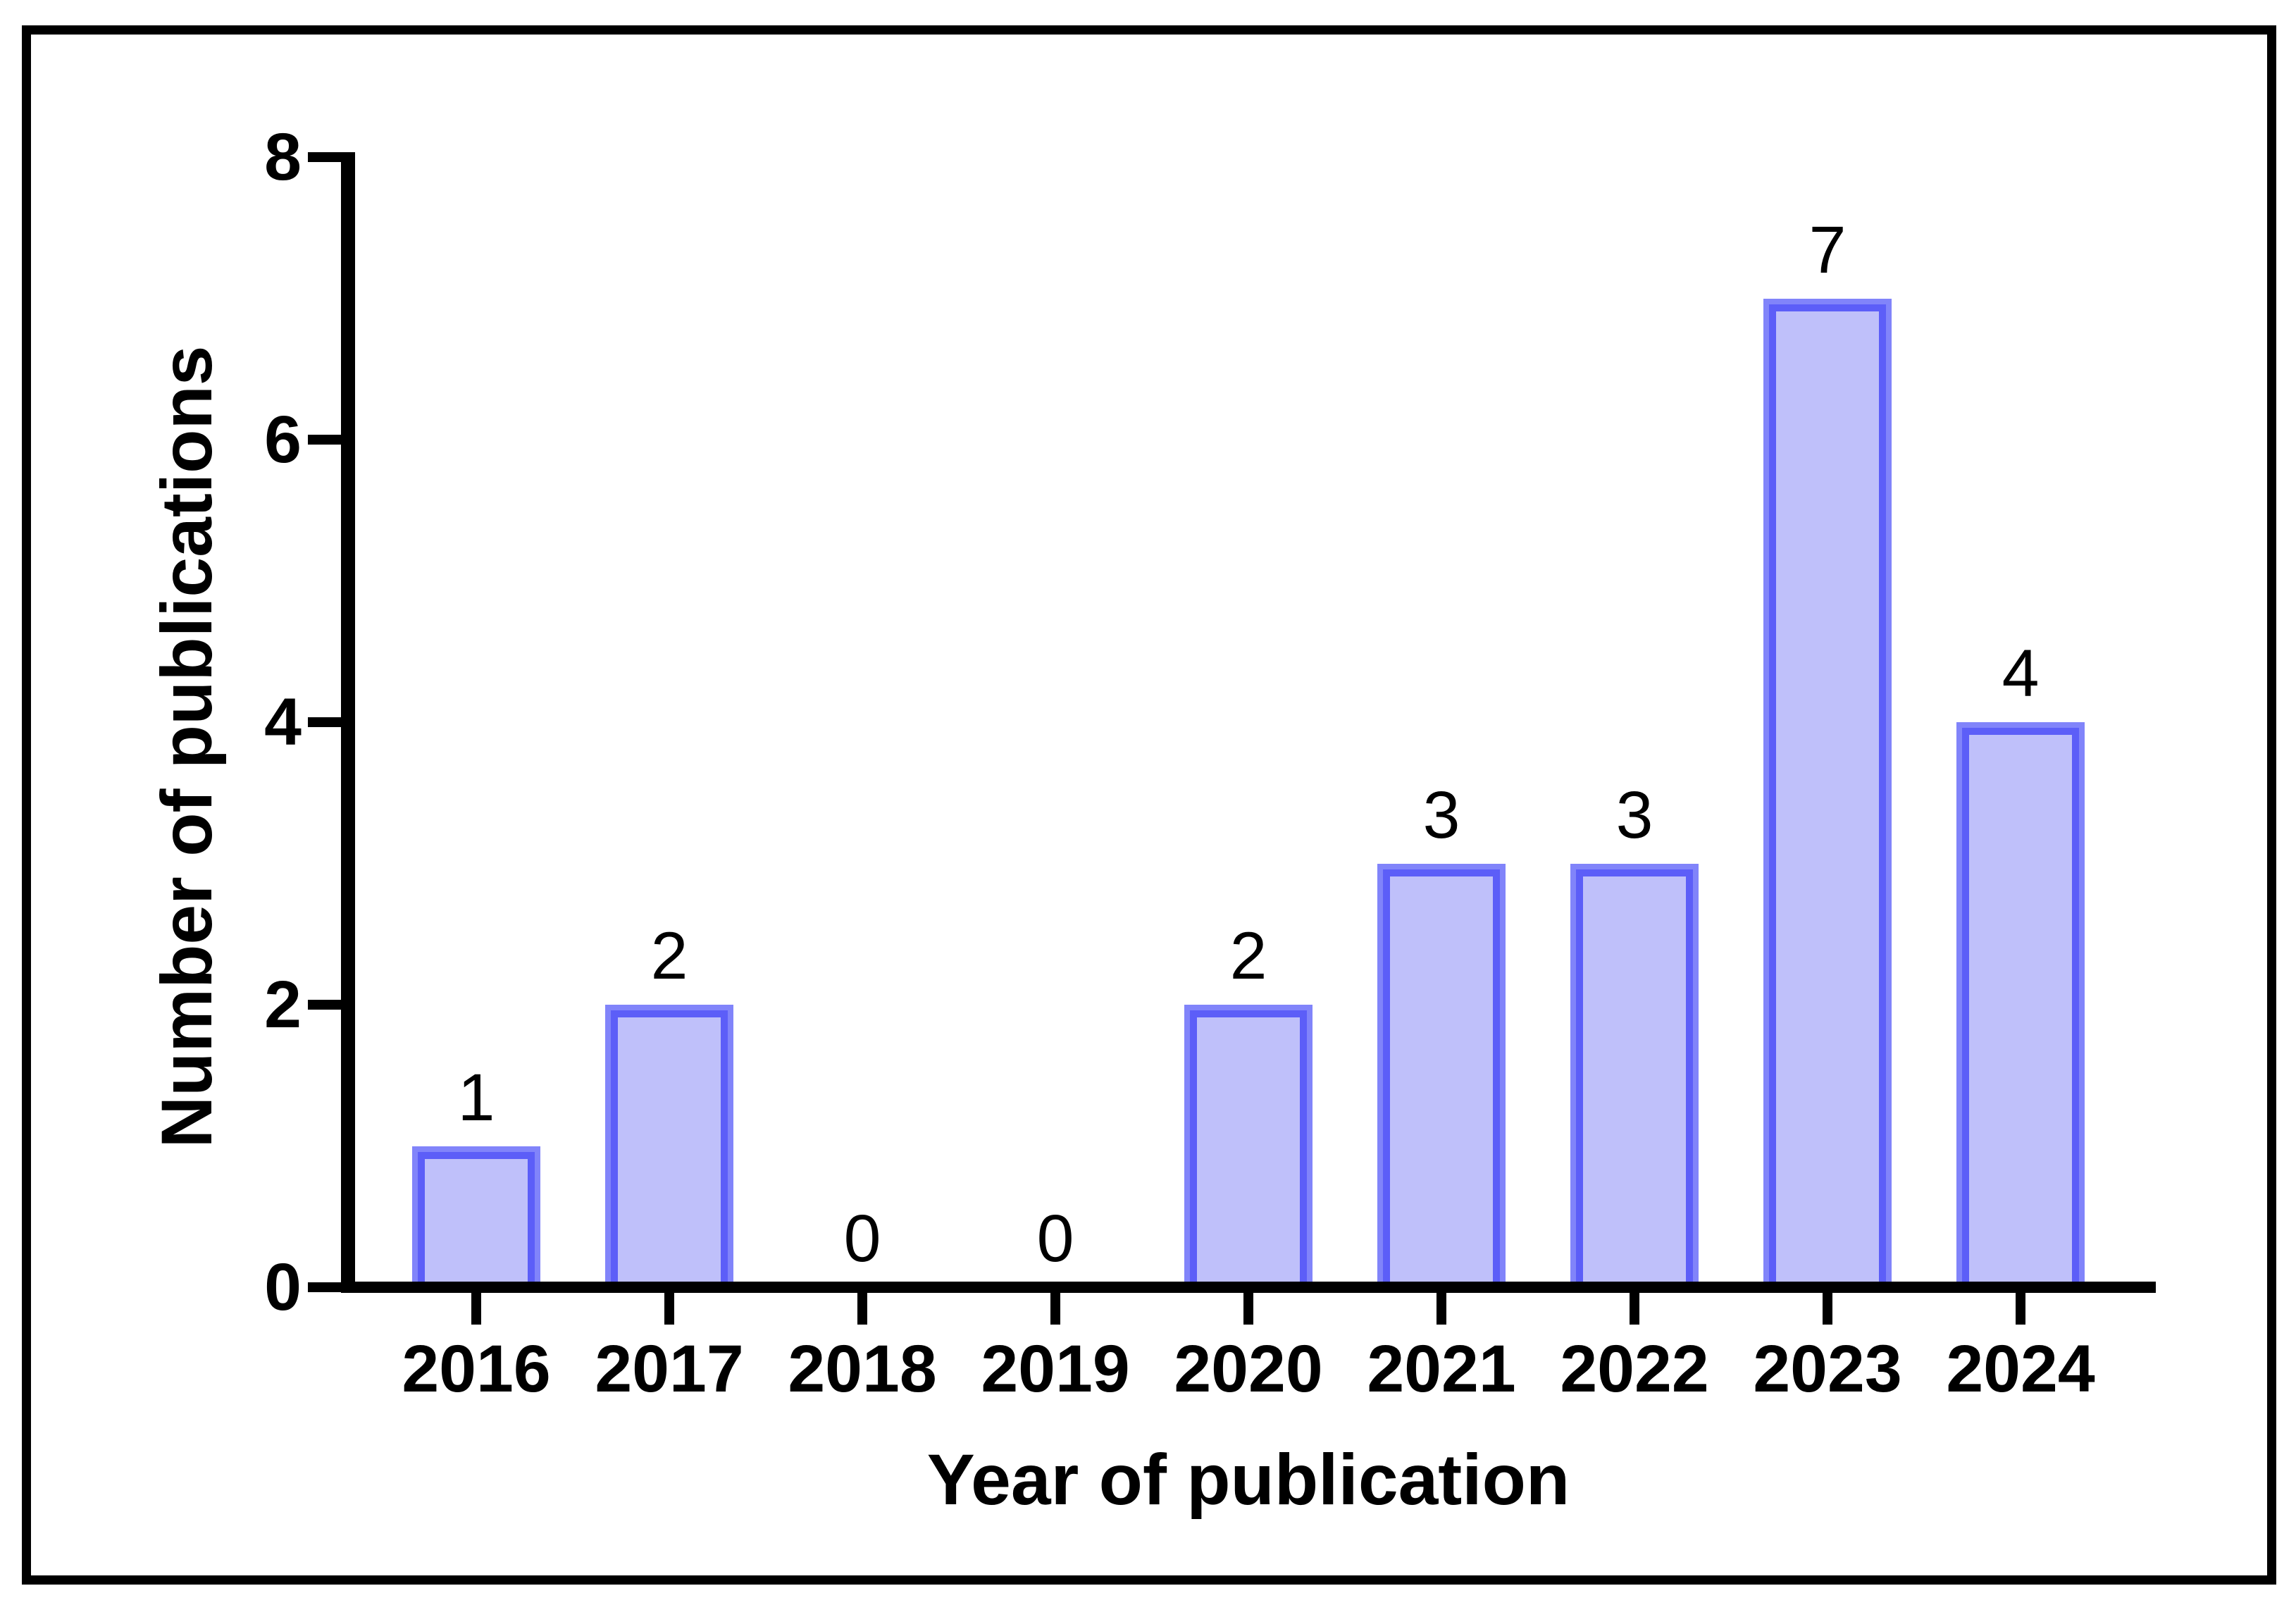  I want to click on y-tick-label-8: 8, so click(283, 157).